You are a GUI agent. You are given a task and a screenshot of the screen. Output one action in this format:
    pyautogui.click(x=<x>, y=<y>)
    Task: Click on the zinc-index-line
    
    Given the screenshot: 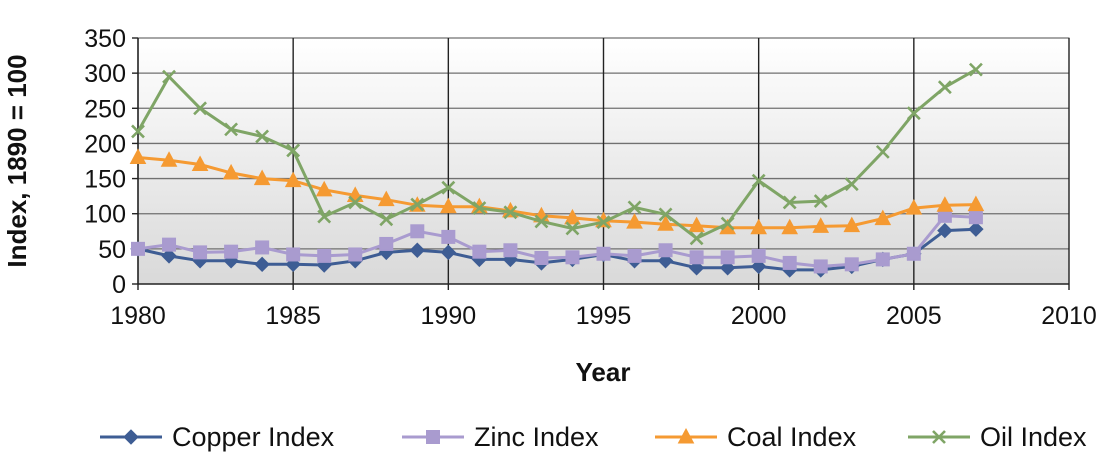 What is the action you would take?
    pyautogui.click(x=556, y=241)
    